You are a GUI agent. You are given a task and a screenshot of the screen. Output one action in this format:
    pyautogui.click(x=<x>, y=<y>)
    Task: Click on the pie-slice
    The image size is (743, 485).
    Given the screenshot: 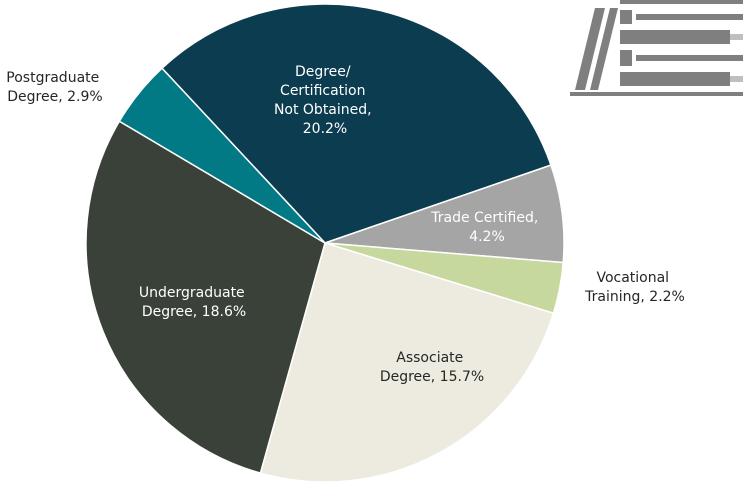 What is the action you would take?
    pyautogui.click(x=222, y=155)
    